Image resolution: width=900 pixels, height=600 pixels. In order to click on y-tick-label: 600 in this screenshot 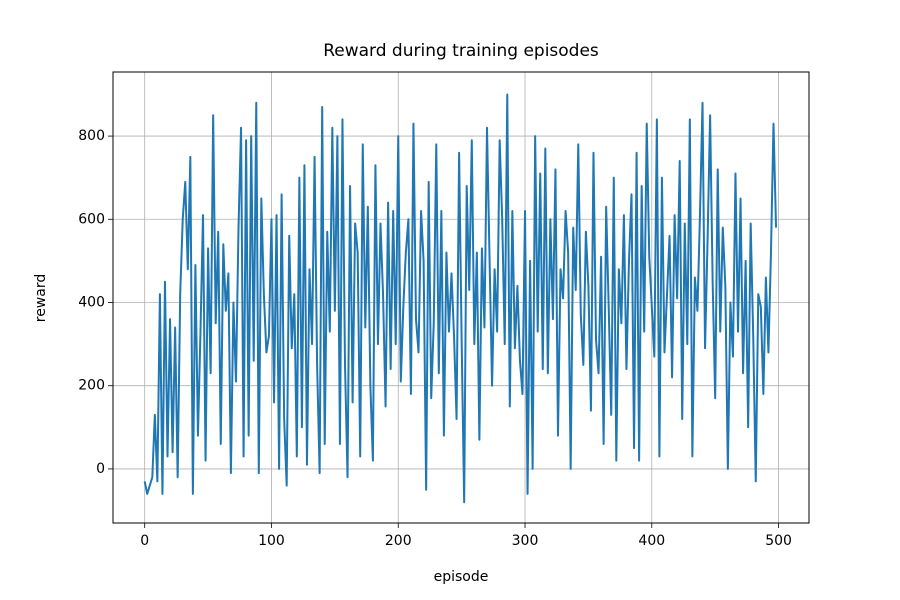, I will do `click(91, 219)`.